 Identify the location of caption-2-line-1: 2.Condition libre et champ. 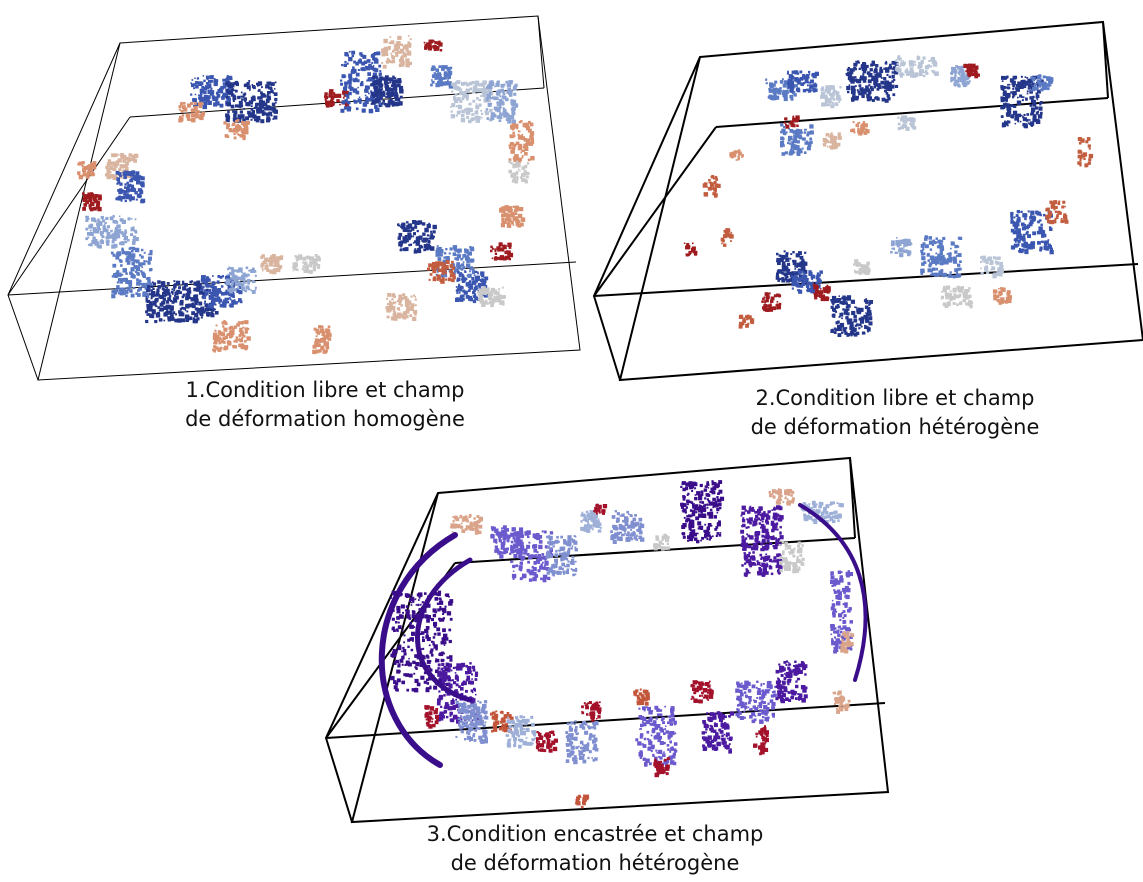
(895, 398).